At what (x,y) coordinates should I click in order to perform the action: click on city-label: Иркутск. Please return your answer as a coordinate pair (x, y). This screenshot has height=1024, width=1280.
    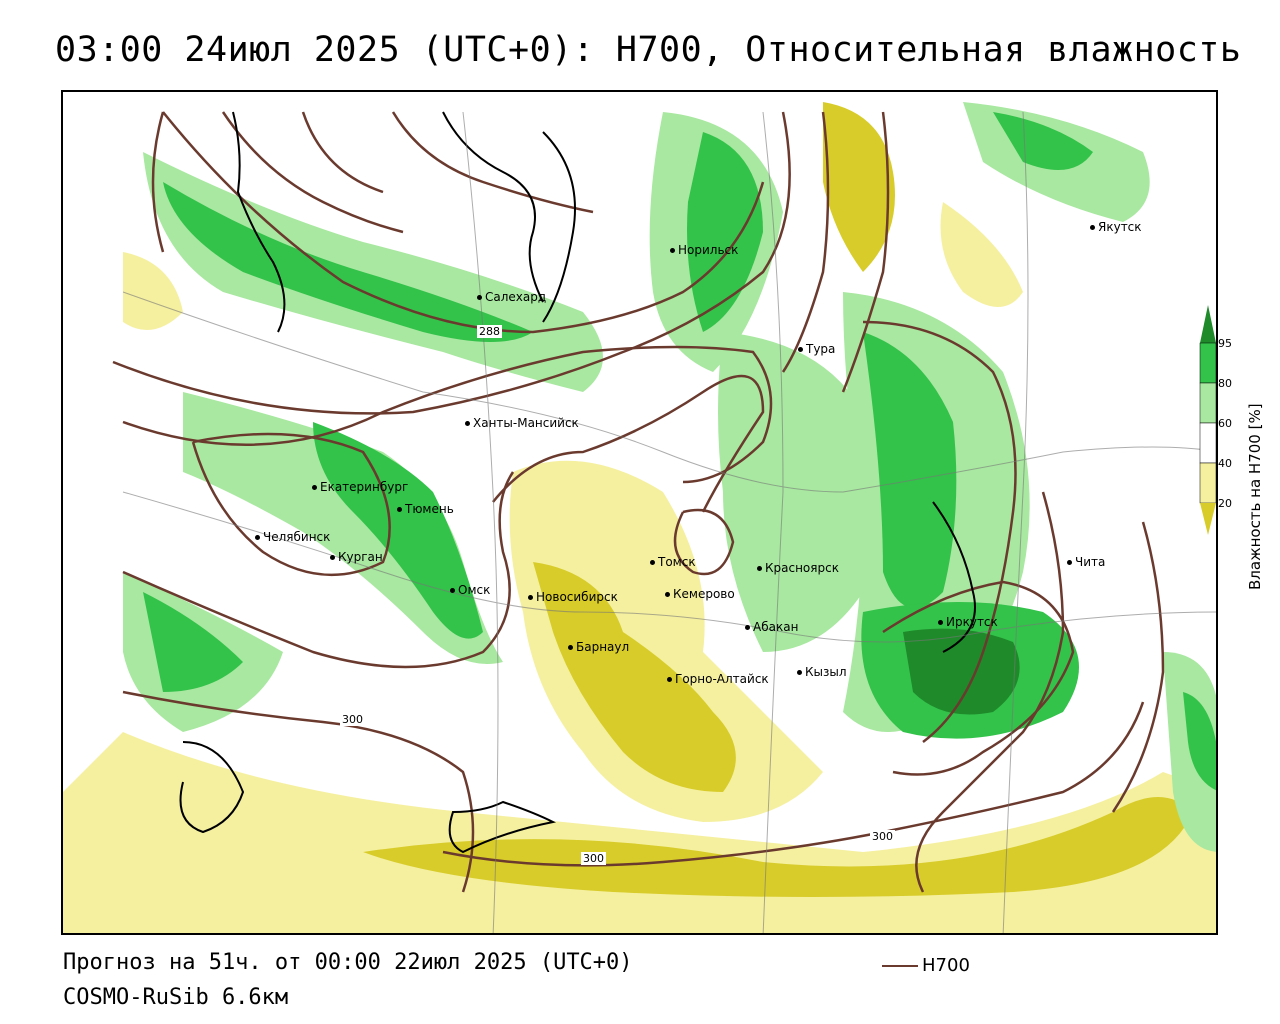
    Looking at the image, I should click on (968, 622).